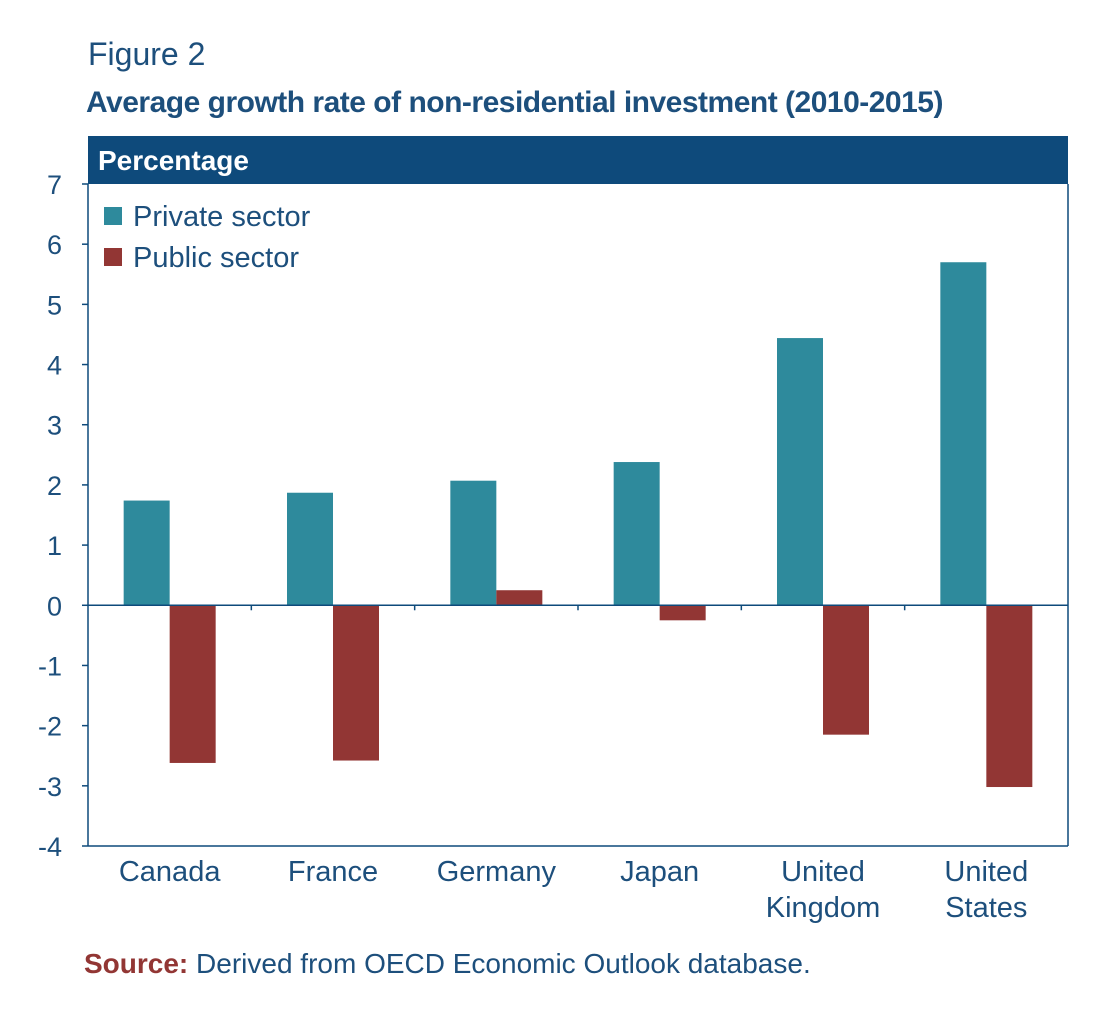  Describe the element at coordinates (136, 963) in the screenshot. I see `source-label: Source:` at that location.